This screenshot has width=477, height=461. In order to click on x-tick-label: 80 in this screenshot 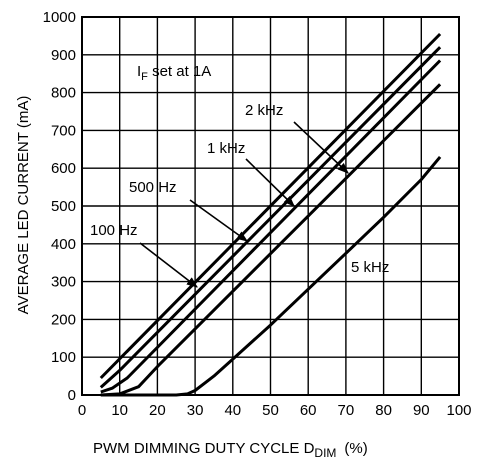, I will do `click(383, 410)`.